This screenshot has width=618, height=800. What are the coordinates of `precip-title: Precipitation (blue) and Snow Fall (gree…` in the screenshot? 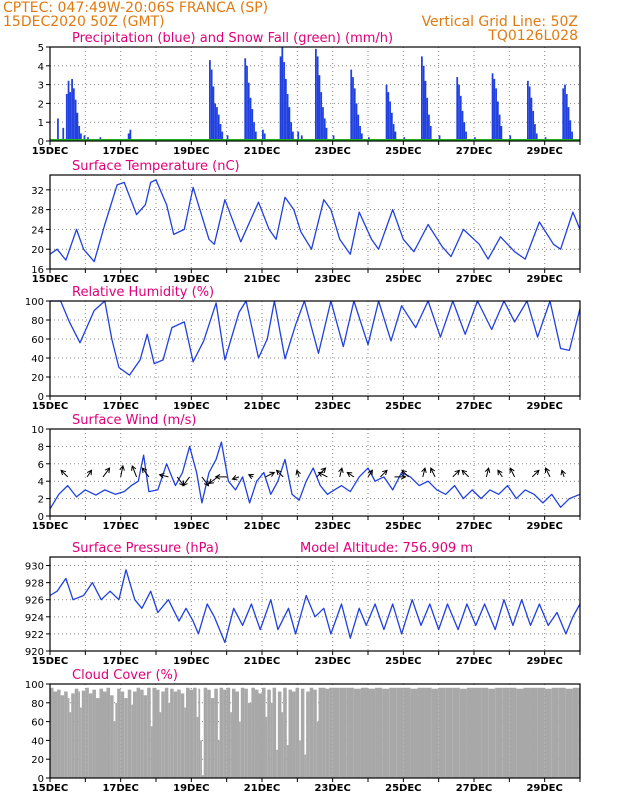 It's located at (232, 38).